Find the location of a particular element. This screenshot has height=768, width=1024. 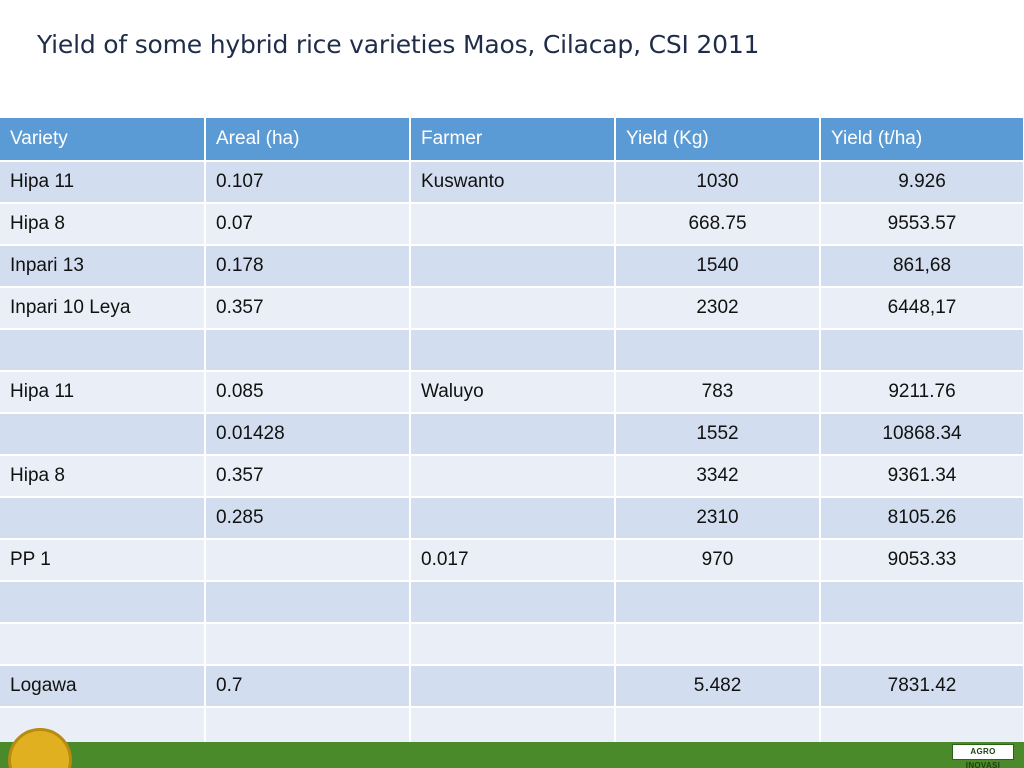

cell-yield-kg: 783 is located at coordinates (718, 392).